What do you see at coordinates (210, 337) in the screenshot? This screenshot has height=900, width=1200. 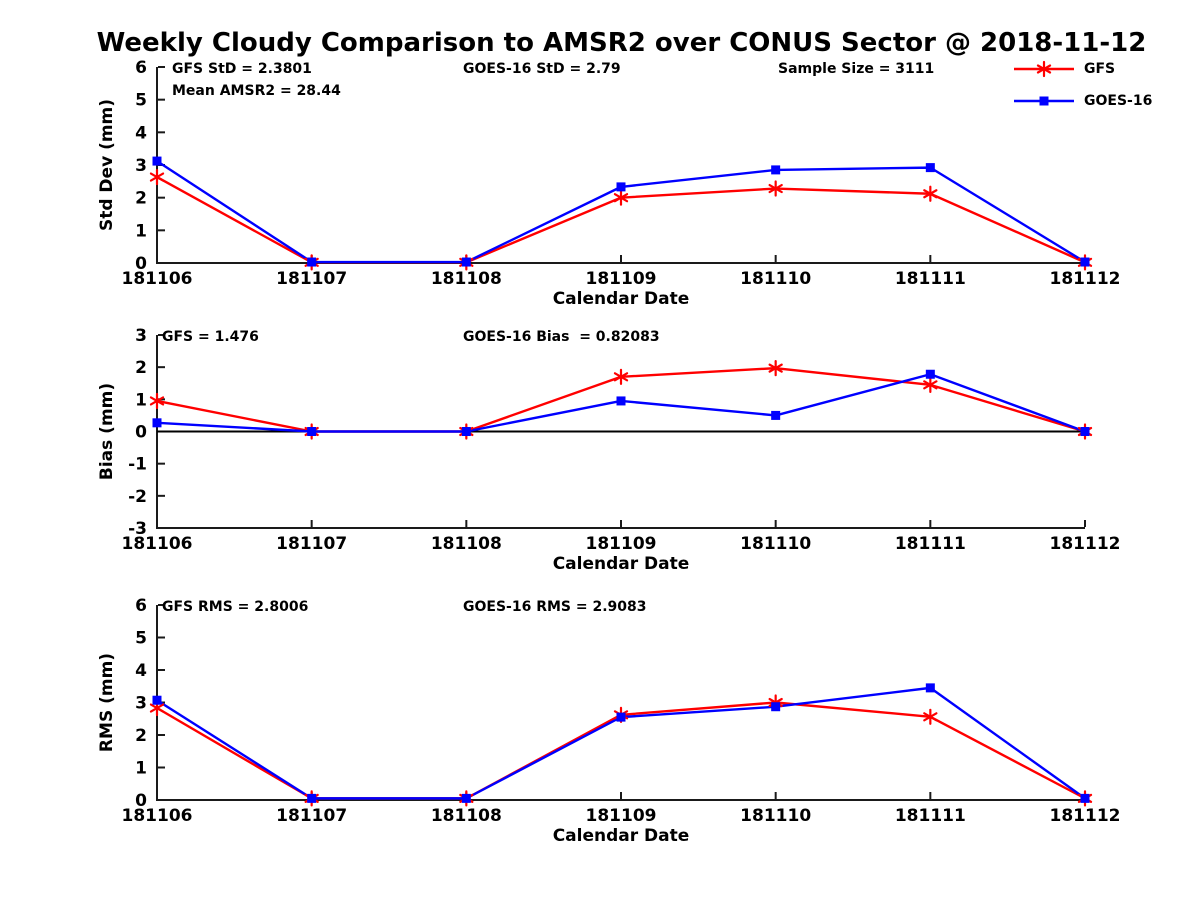 I see `annotation: GFS = 1.476` at bounding box center [210, 337].